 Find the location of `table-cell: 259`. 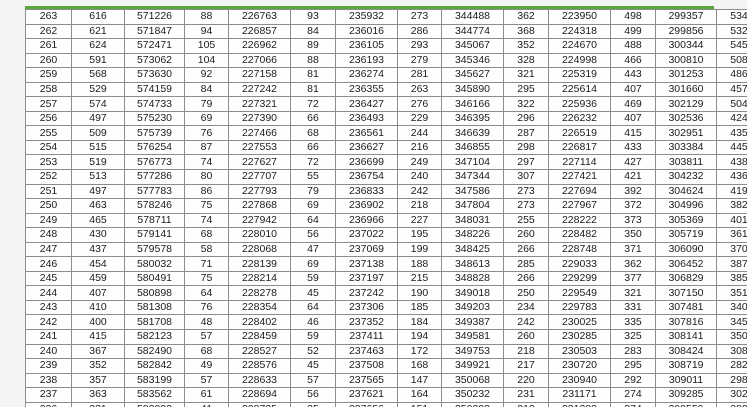

table-cell: 259 is located at coordinates (48, 75).